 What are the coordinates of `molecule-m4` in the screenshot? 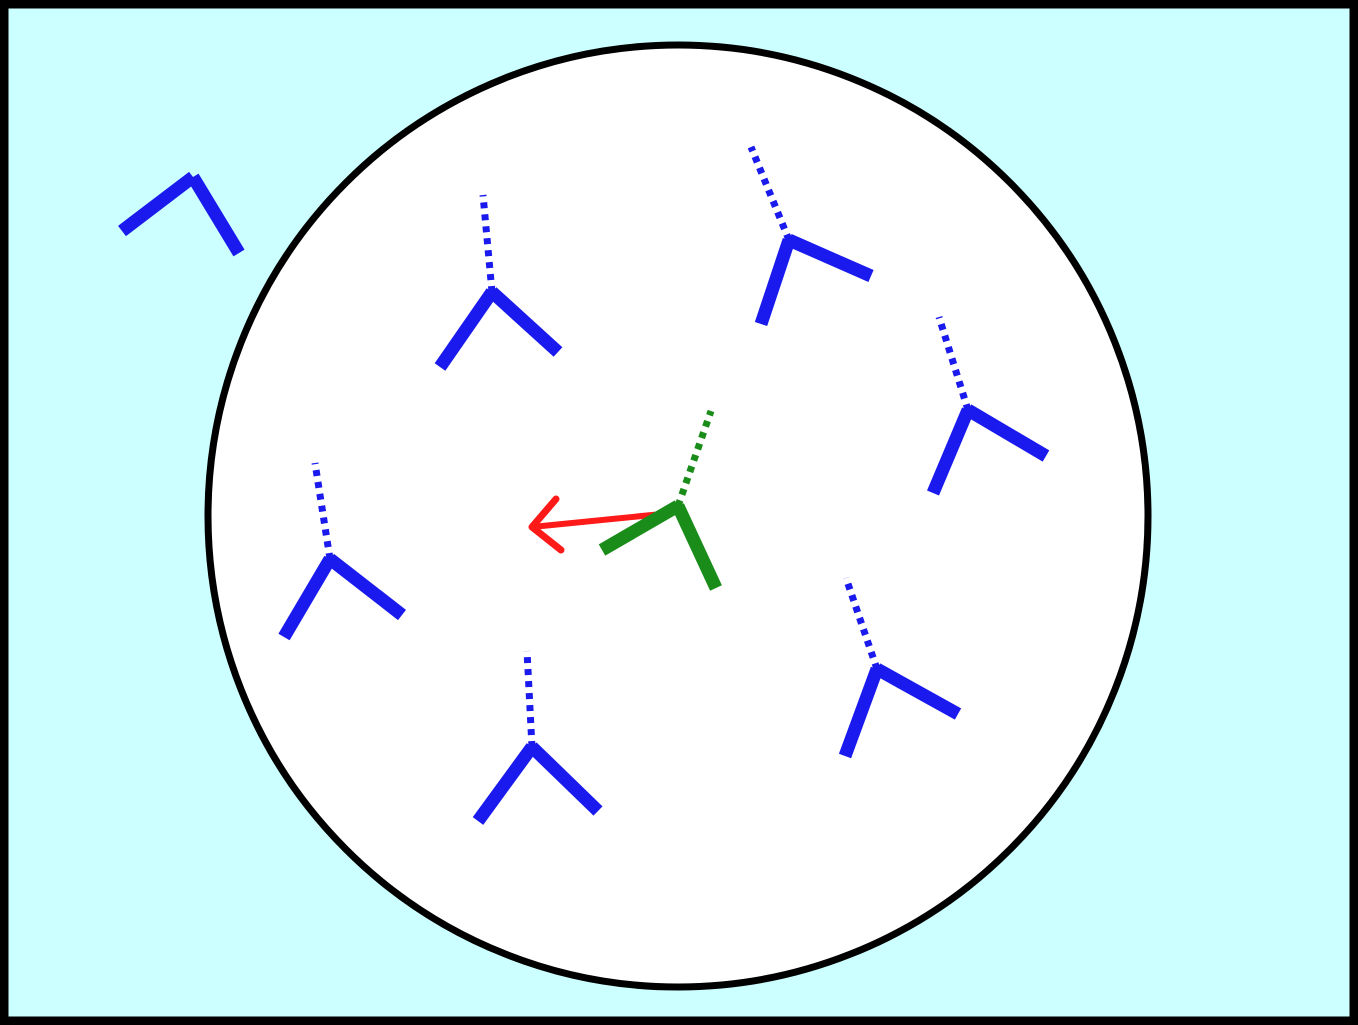 It's located at (342, 551).